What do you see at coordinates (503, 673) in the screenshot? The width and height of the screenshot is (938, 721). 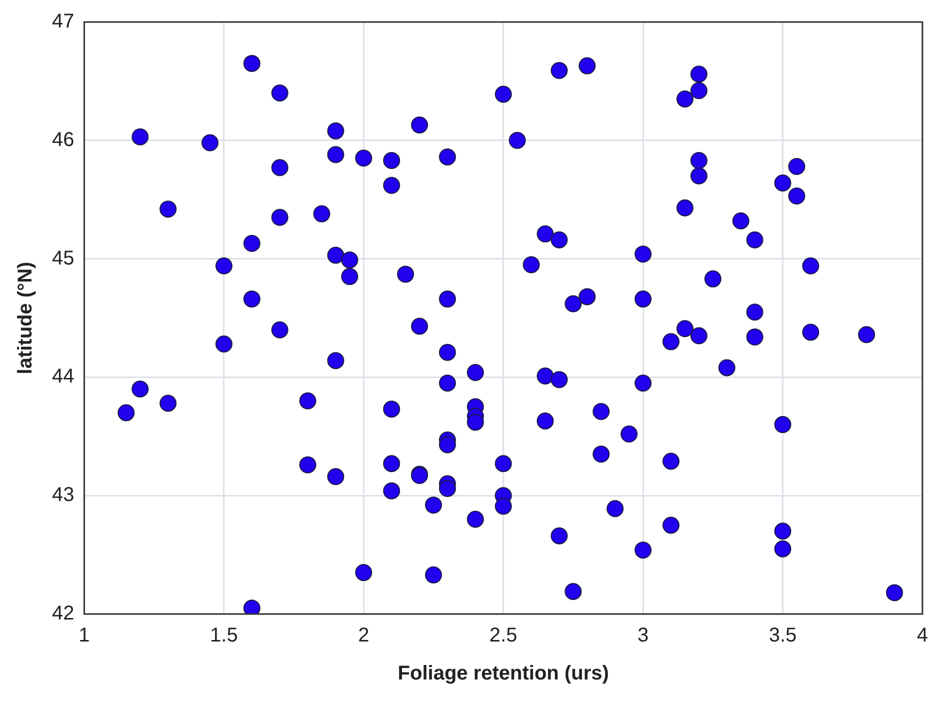 I see `x-axis-title: Foliage retention (urs)` at bounding box center [503, 673].